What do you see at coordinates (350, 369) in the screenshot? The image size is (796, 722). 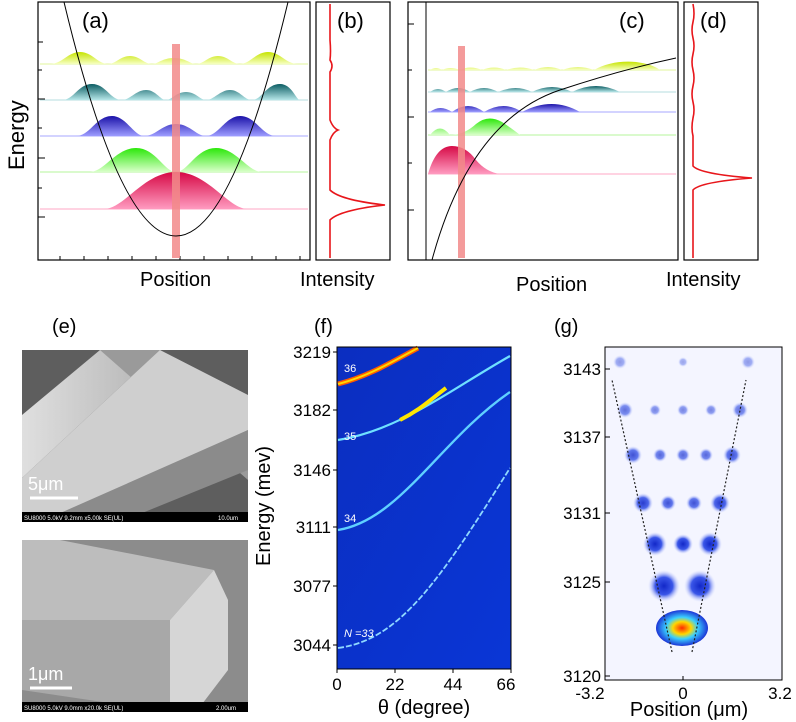 I see `mode-label-36: 36` at bounding box center [350, 369].